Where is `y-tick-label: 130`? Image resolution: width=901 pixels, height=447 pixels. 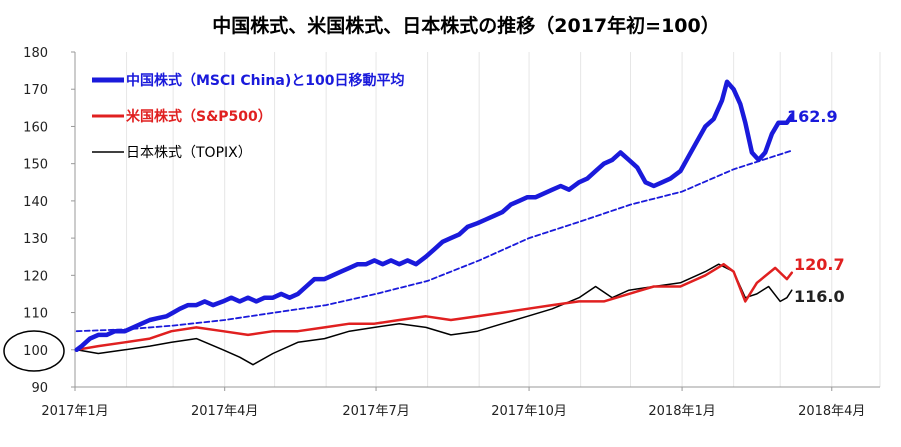 y-tick-label: 130 is located at coordinates (35, 239).